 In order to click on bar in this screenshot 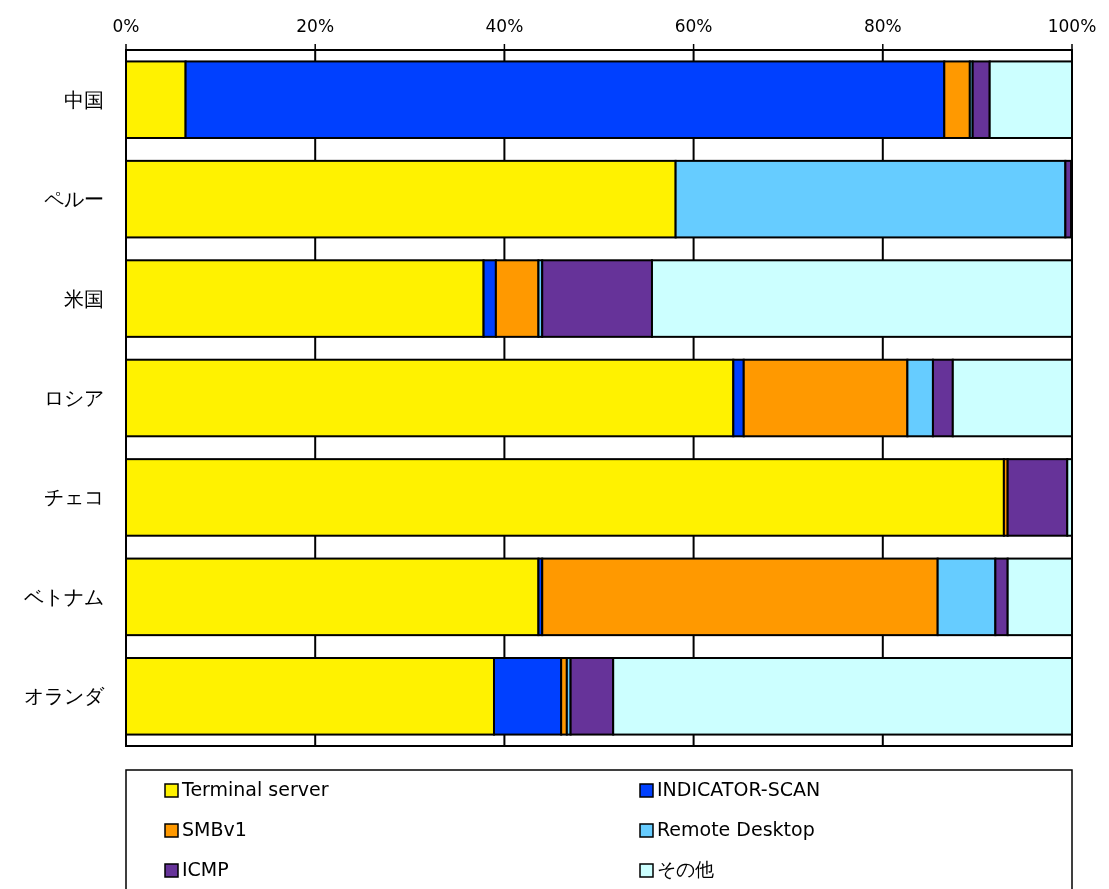, I will do `click(1037, 497)`.